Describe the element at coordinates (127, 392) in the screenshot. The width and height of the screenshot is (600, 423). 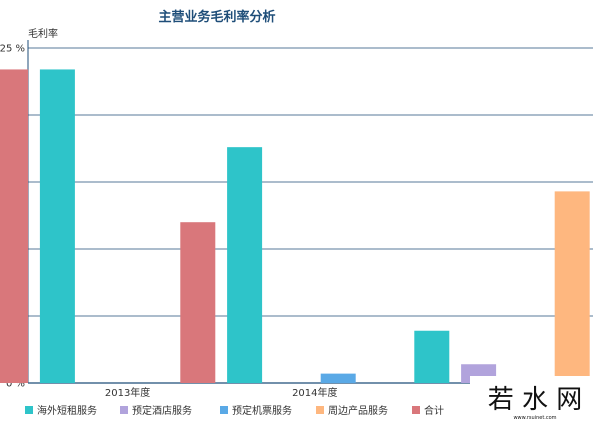
I see `x-tick-label: 2013年度` at that location.